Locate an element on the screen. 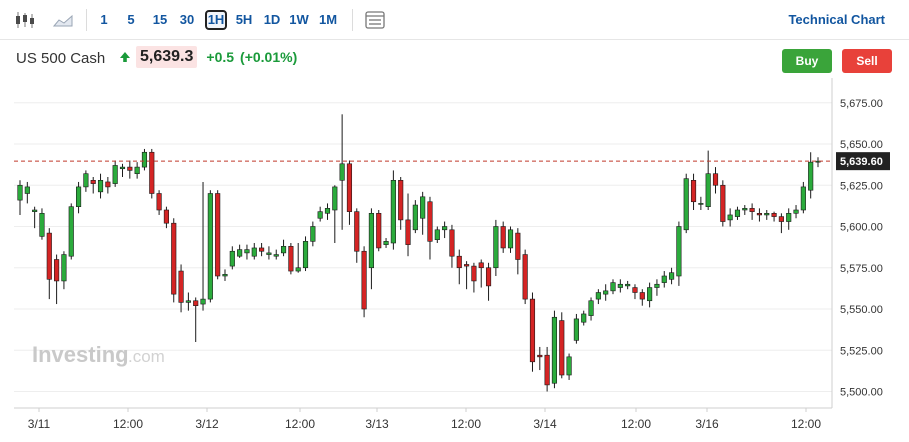 Image resolution: width=909 pixels, height=442 pixels. indicators-panel-icon is located at coordinates (375, 20).